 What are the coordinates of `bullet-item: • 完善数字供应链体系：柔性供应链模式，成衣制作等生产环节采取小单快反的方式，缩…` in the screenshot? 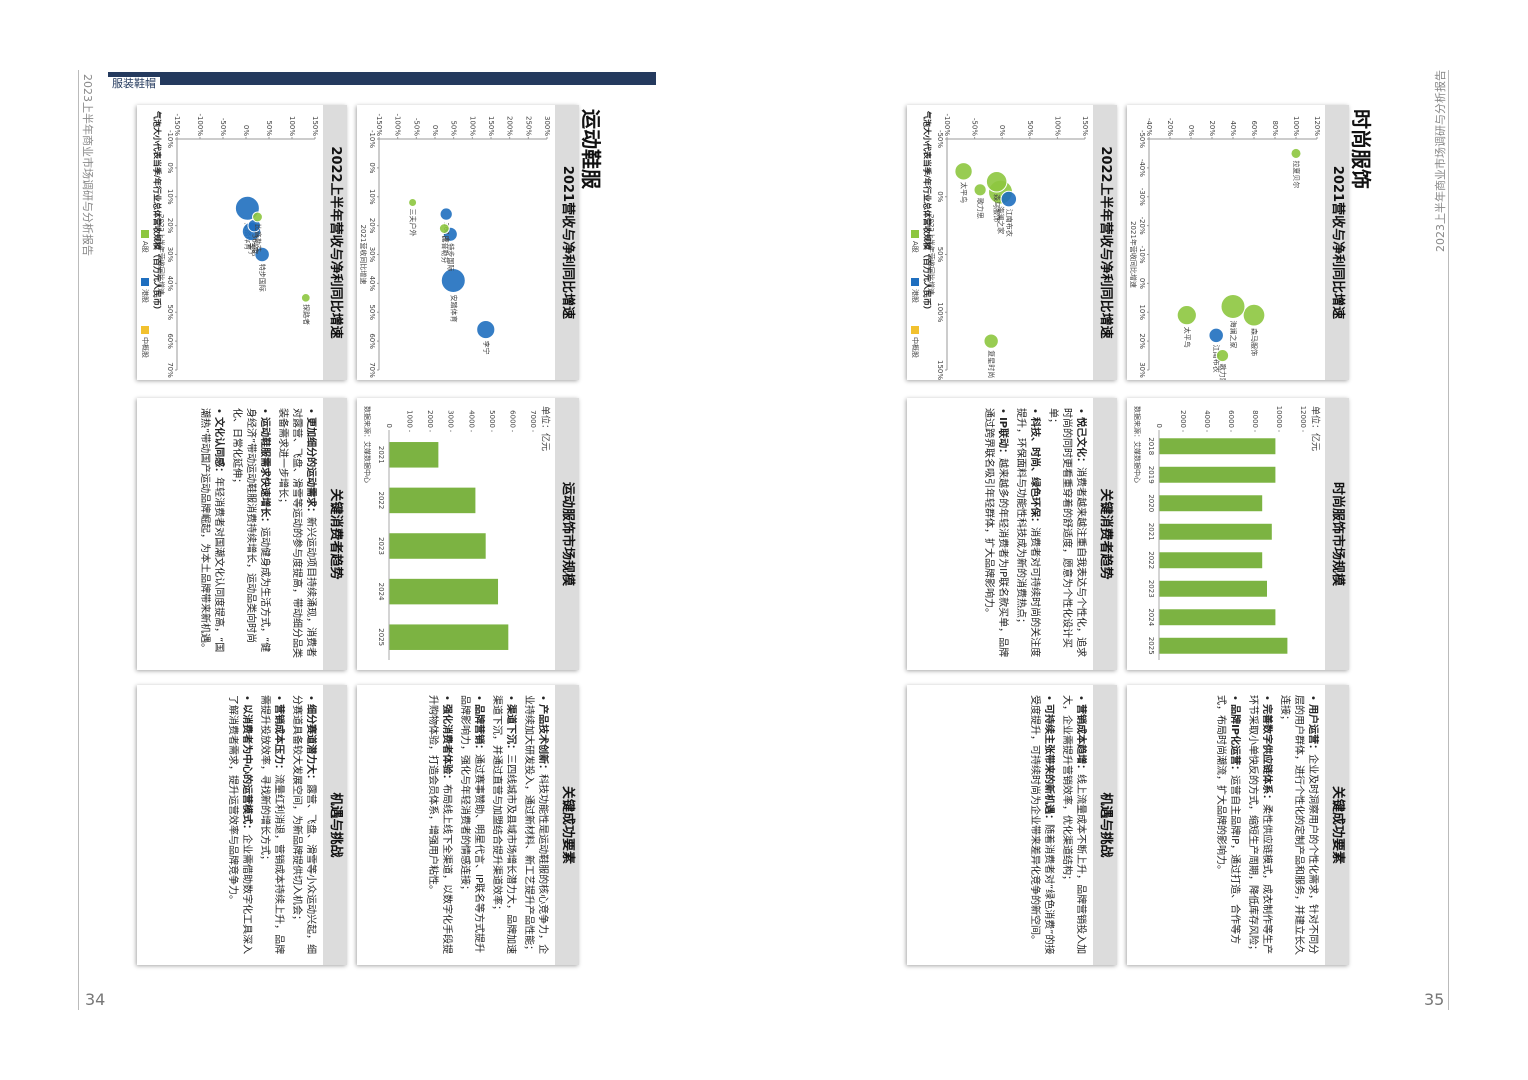 It's located at (1259, 825).